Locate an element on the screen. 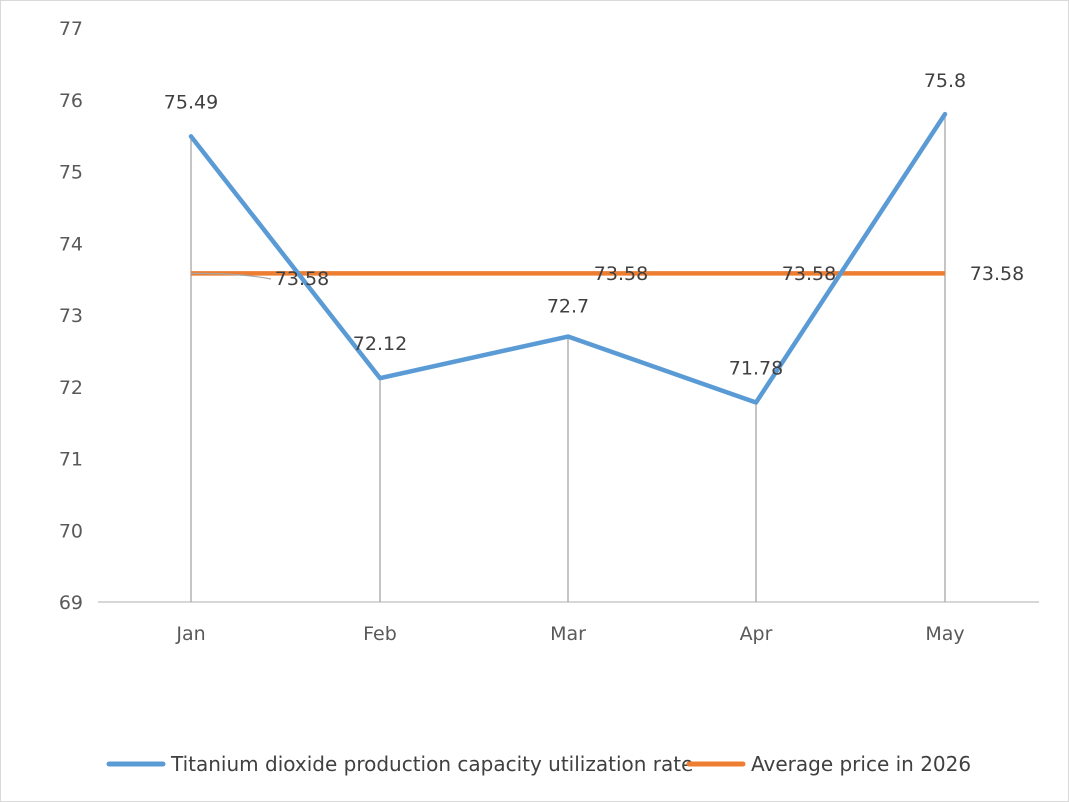 This screenshot has height=802, width=1069. y-tick-label: 69 is located at coordinates (71, 603).